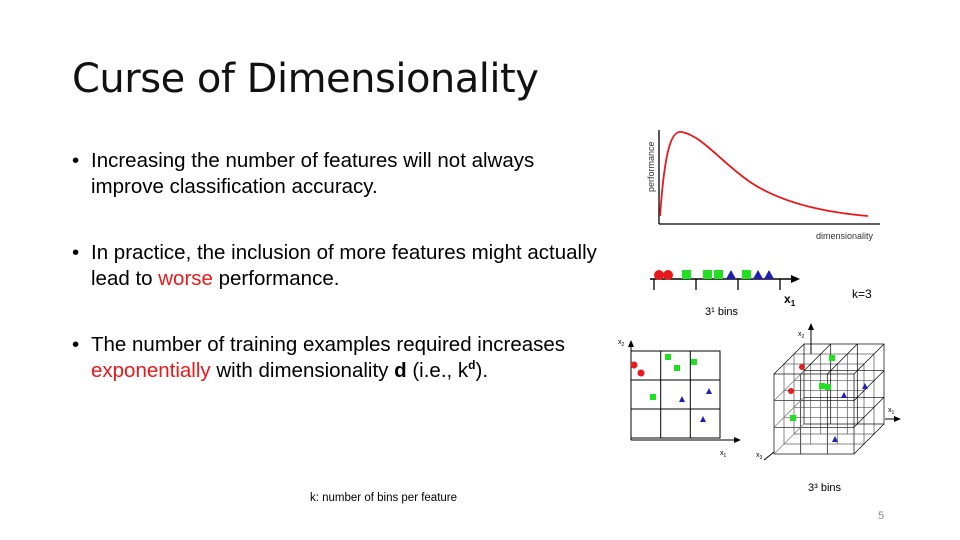  Describe the element at coordinates (302, 370) in the screenshot. I see `bullet-text-mid: with dimensionality` at that location.